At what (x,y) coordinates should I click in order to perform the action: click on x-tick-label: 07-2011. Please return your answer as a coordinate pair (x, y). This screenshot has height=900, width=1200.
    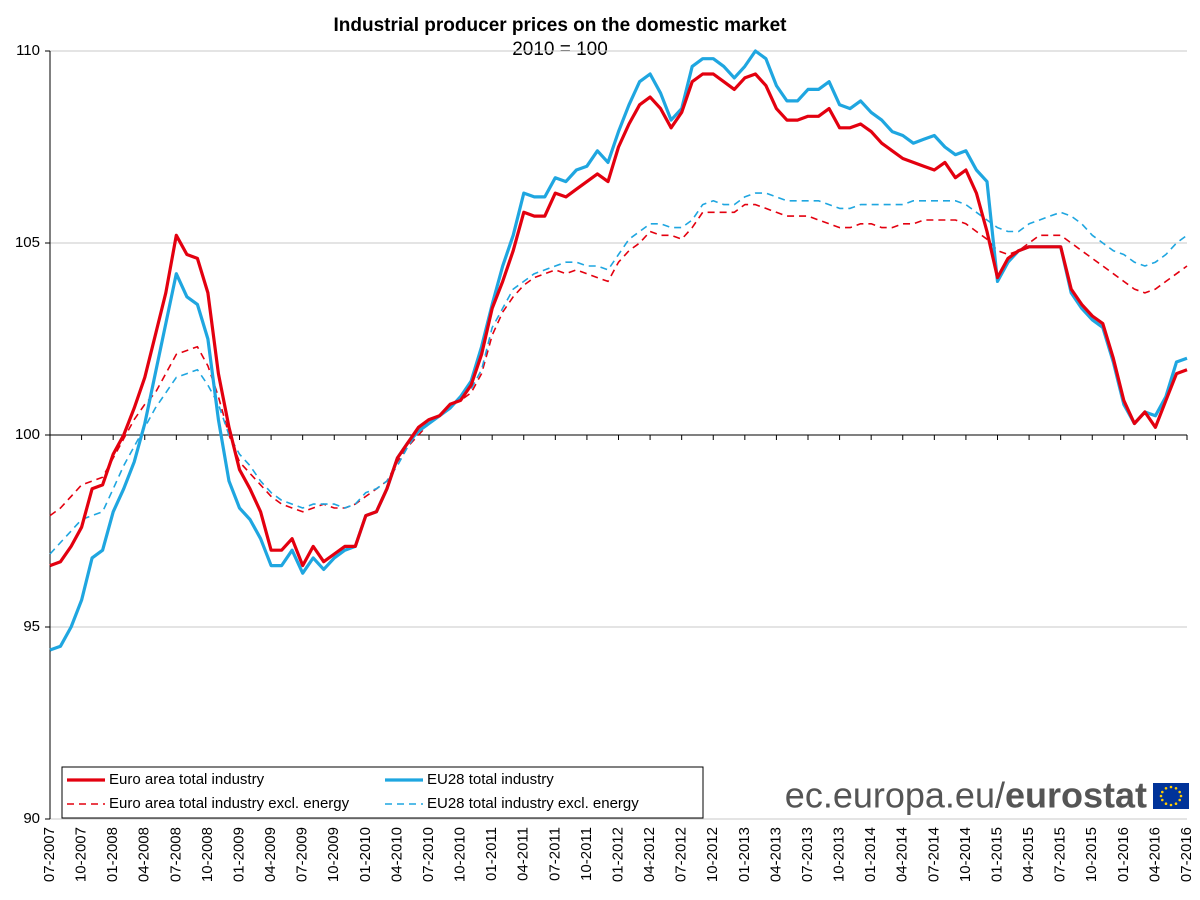
    Looking at the image, I should click on (554, 854).